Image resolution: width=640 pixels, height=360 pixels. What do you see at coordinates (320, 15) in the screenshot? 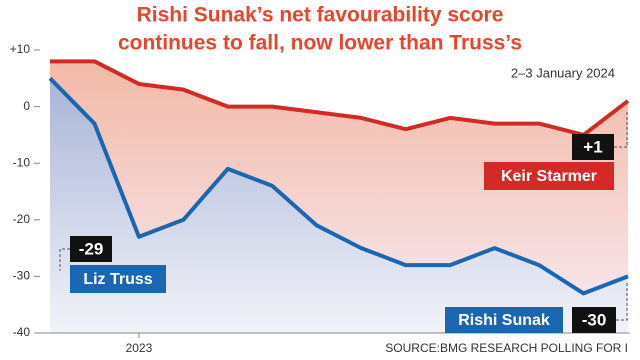
I see `chart-title: Rishi Sunak’s net favourability score` at bounding box center [320, 15].